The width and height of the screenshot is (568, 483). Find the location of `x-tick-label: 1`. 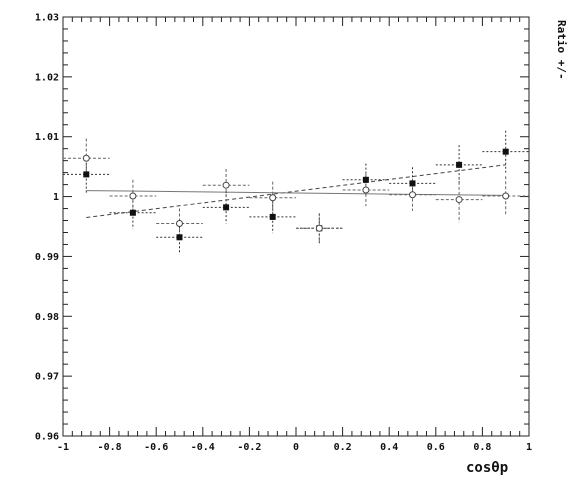

x-tick-label: 1 is located at coordinates (529, 447).